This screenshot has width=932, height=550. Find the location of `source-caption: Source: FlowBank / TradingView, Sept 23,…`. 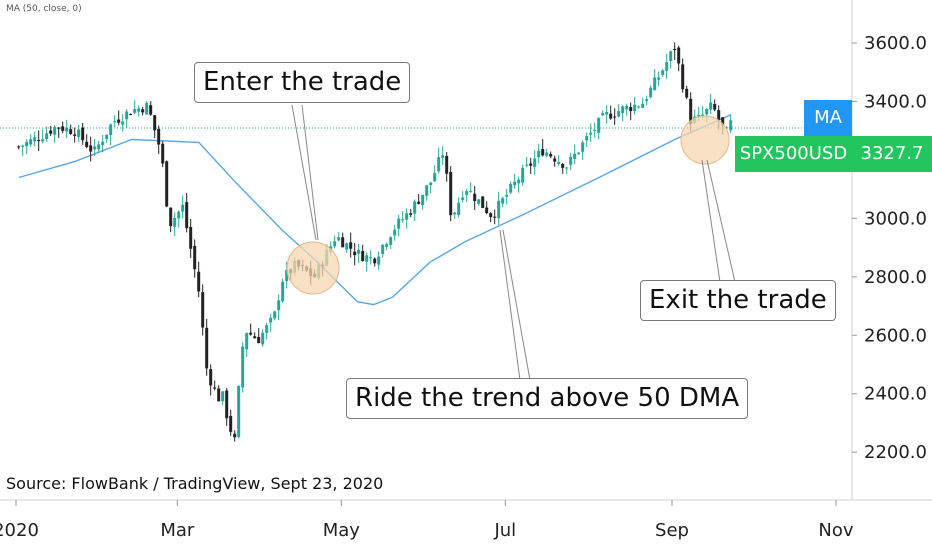

source-caption: Source: FlowBank / TradingView, Sept 23,… is located at coordinates (195, 483).